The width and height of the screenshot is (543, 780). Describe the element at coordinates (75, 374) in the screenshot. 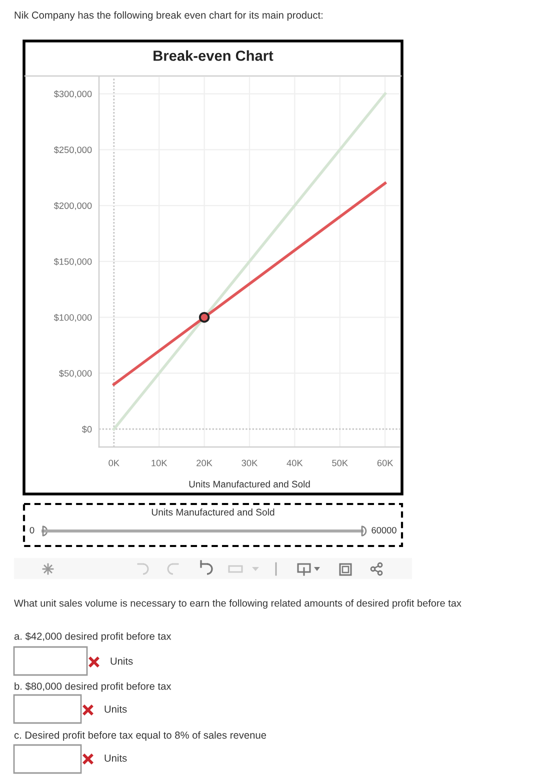

I see `y-tick-label: $50,000` at that location.